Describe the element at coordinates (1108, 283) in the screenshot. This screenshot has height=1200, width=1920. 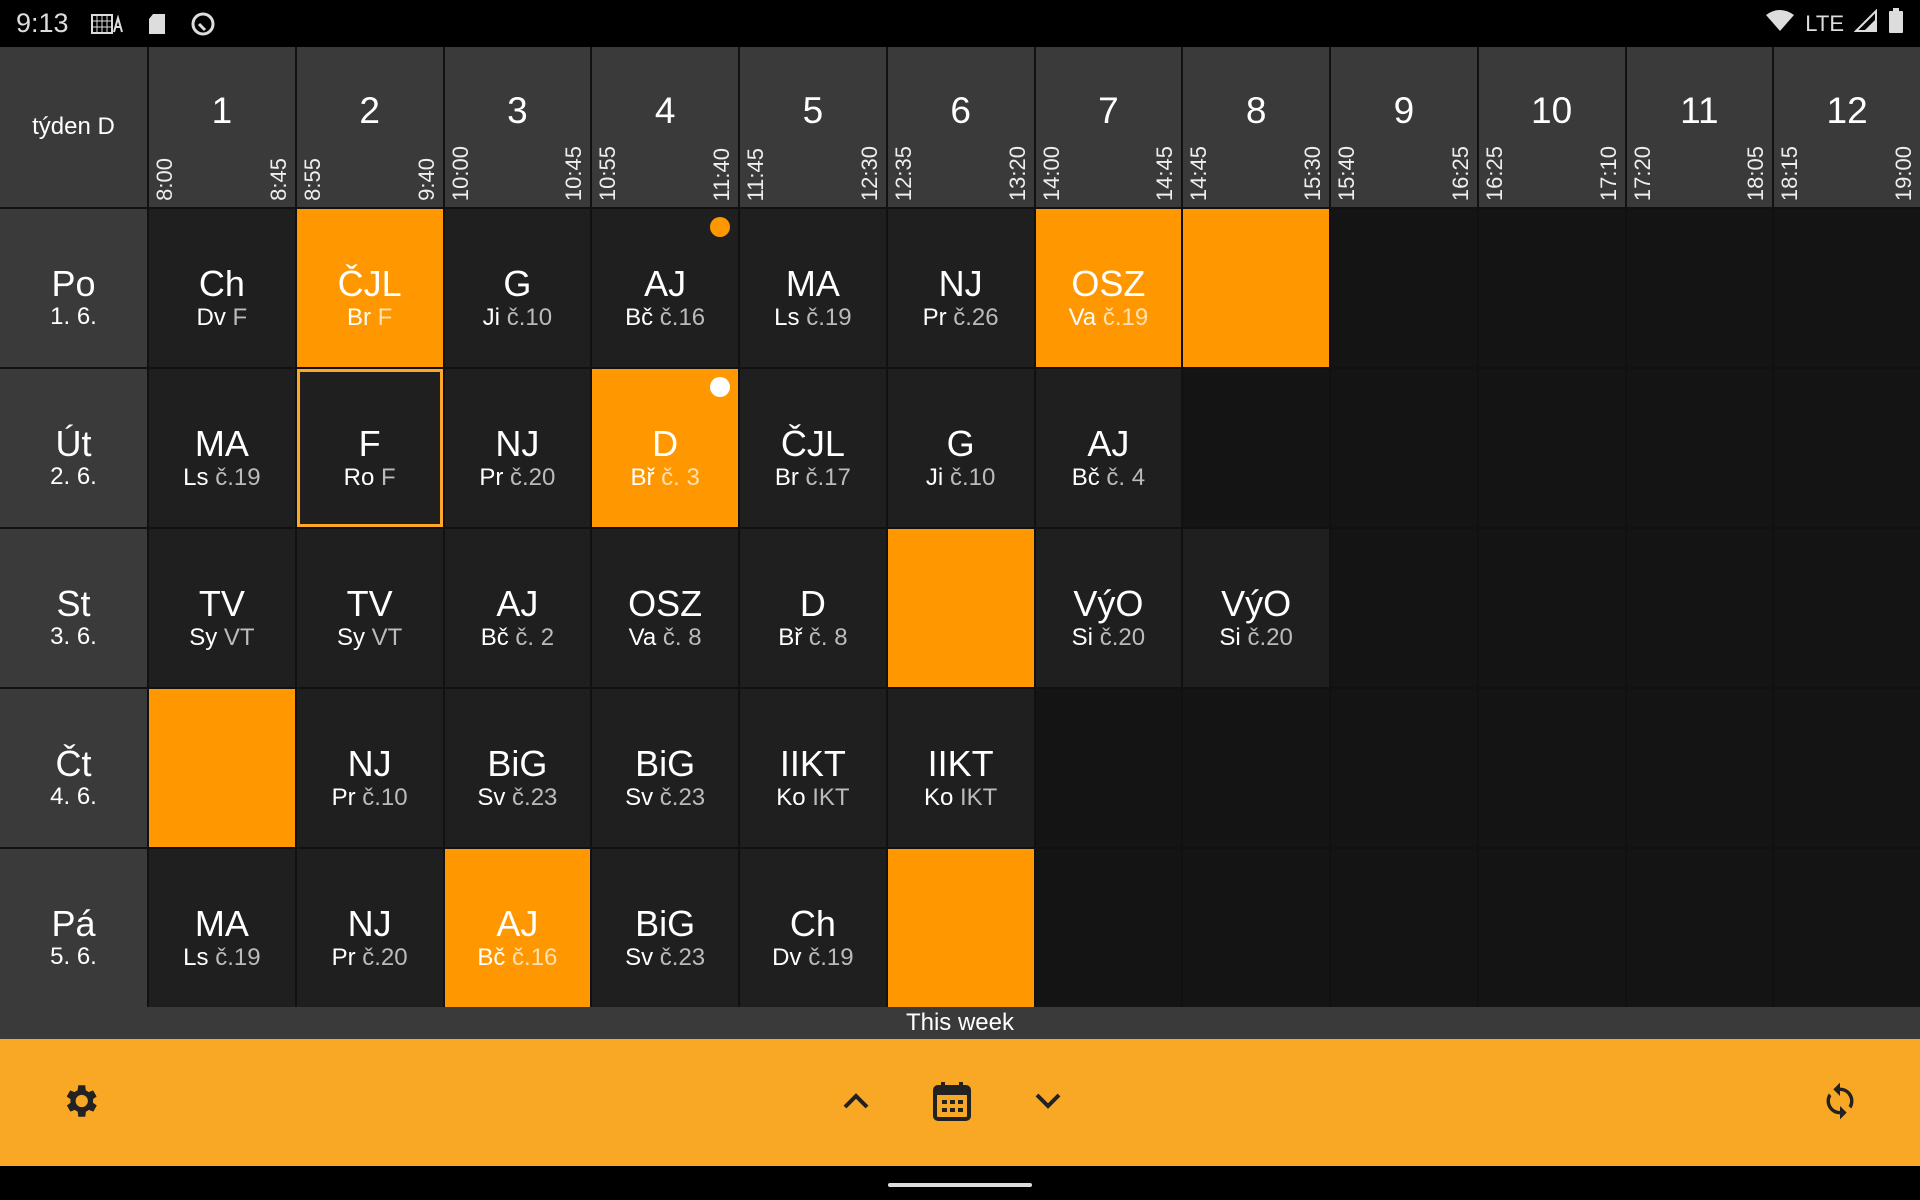
I see `lesson-subject: OSZ` at that location.